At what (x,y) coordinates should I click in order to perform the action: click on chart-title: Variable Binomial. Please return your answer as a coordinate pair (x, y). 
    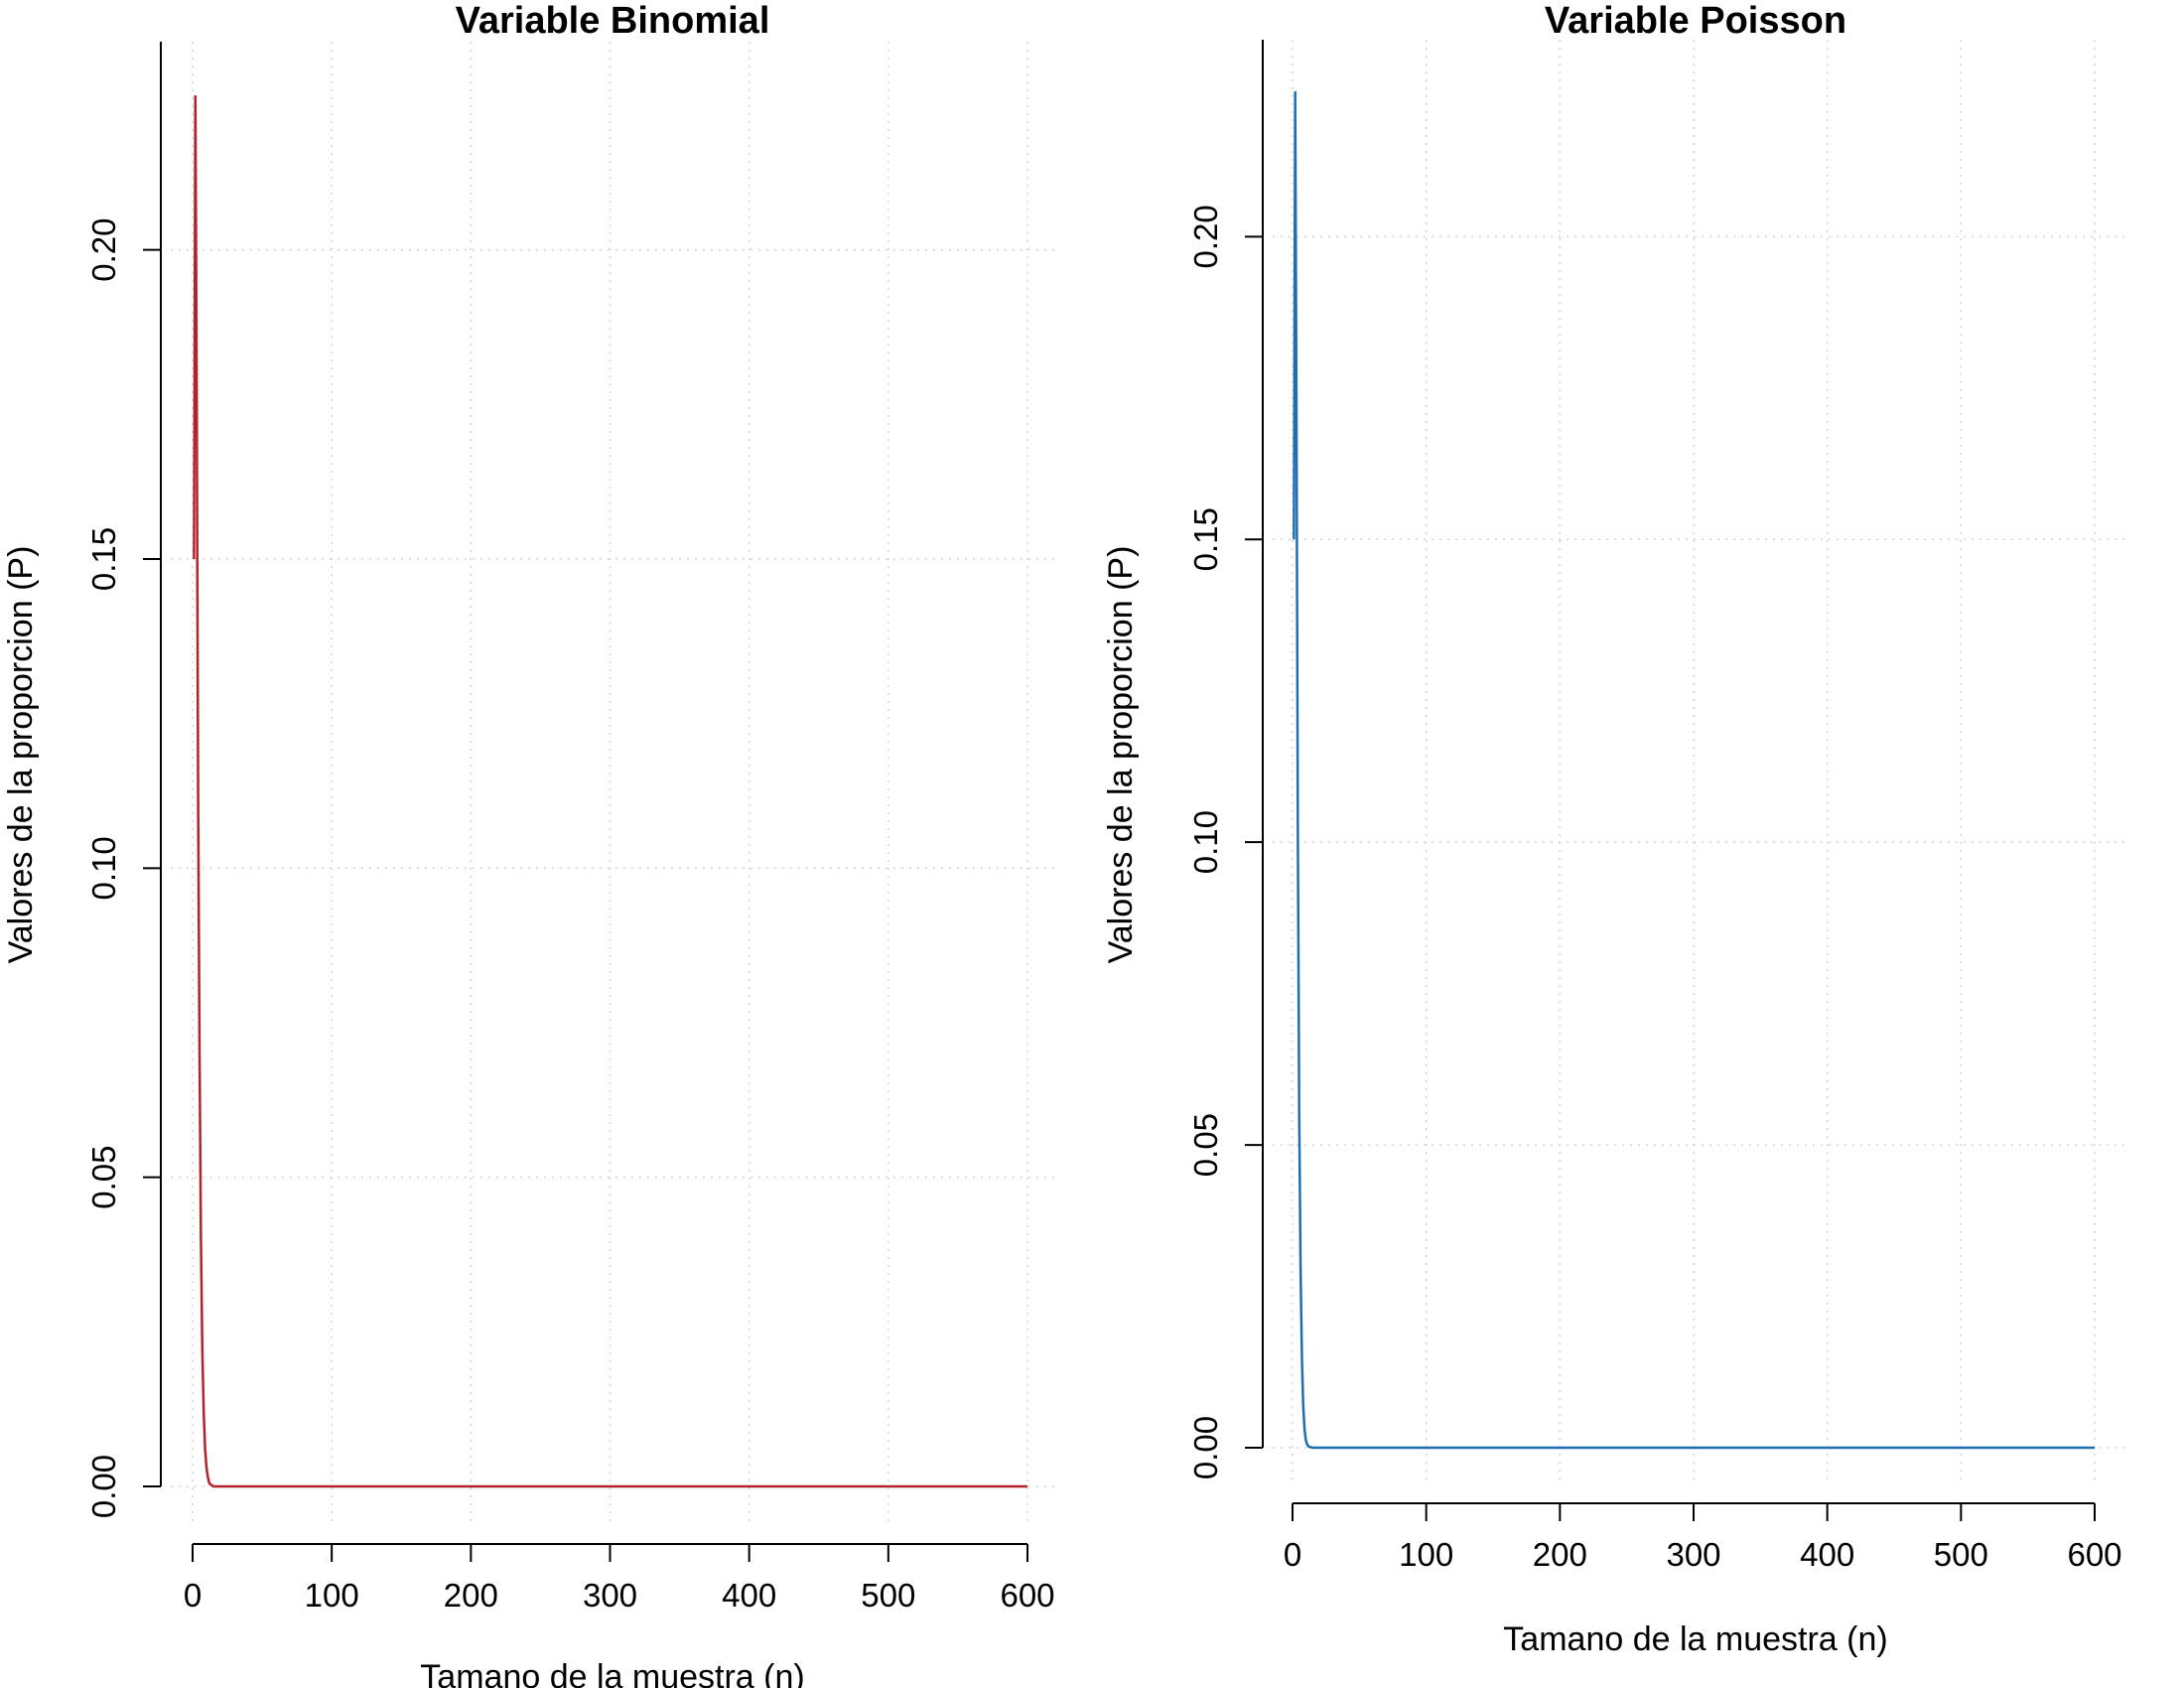
    Looking at the image, I should click on (613, 21).